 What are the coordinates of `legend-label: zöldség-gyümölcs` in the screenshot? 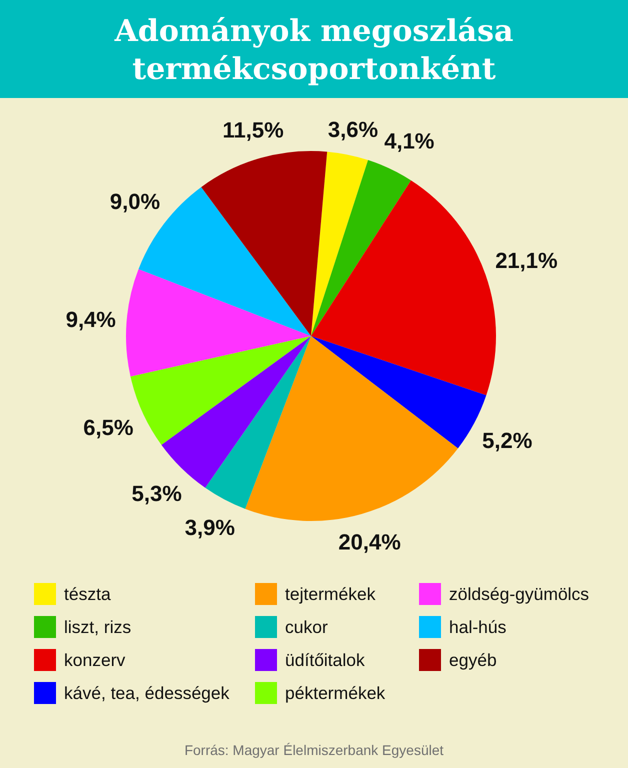 It's located at (519, 594).